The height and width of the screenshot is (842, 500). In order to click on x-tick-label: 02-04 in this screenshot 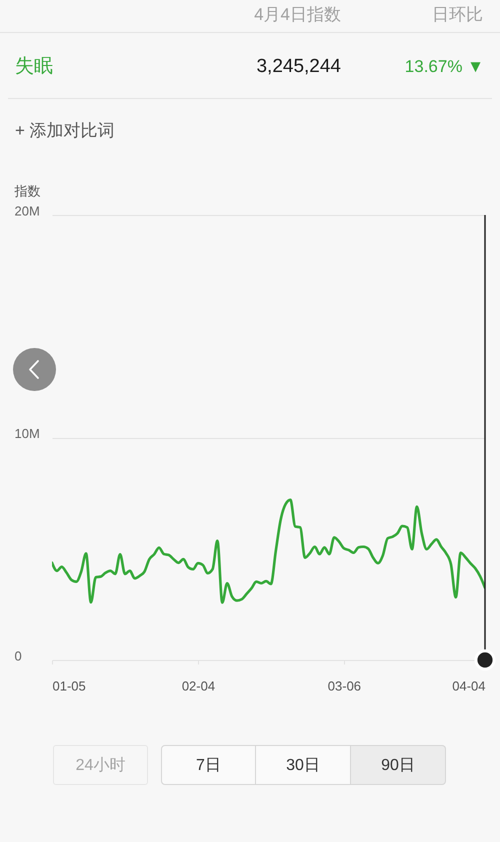, I will do `click(199, 686)`.